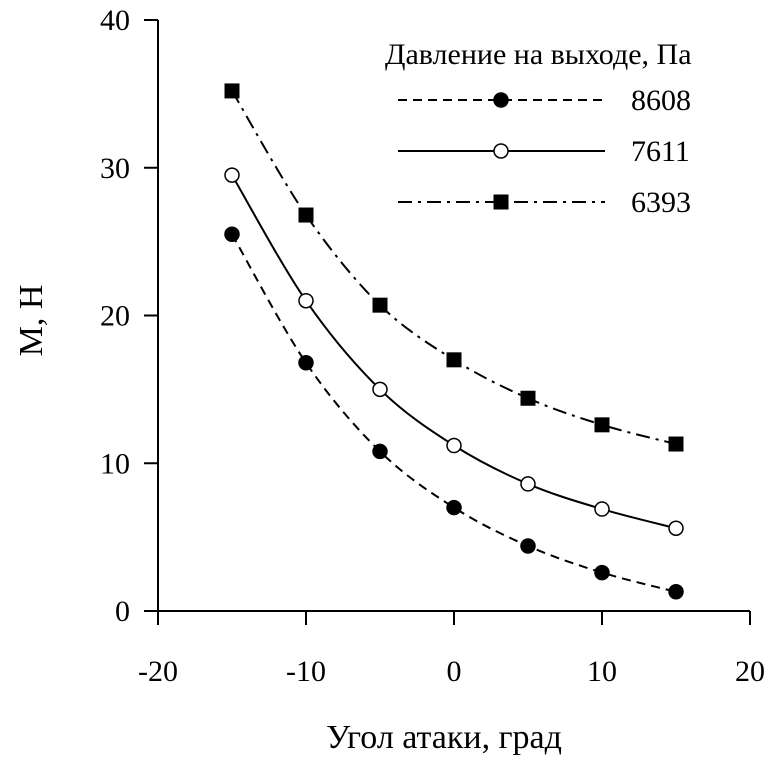  What do you see at coordinates (115, 316) in the screenshot?
I see `y-tick-label: 20` at bounding box center [115, 316].